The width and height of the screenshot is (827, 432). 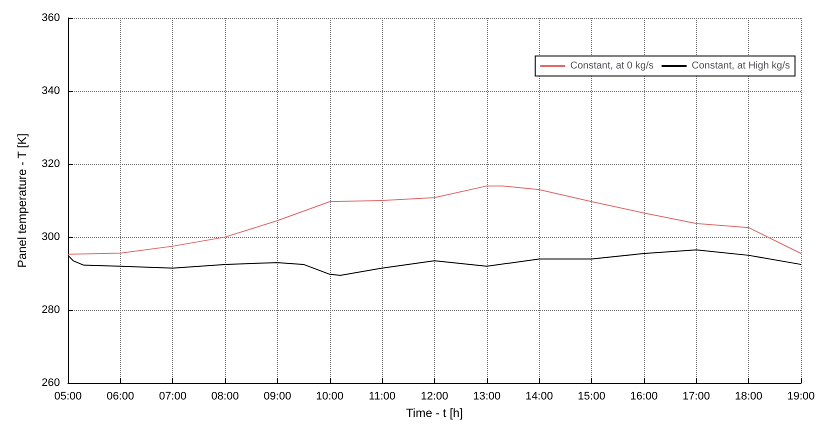 I want to click on y-tick-label: 360, so click(x=51, y=18).